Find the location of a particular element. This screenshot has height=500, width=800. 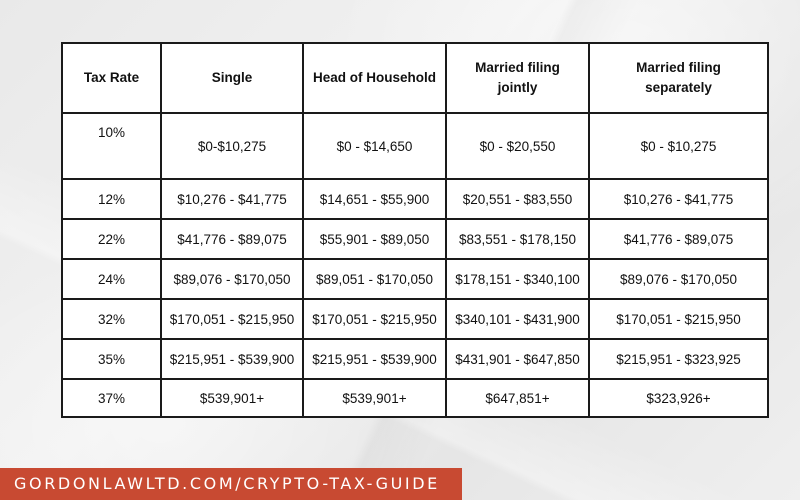

single-cell: $41,776 - $89,075 is located at coordinates (232, 239).